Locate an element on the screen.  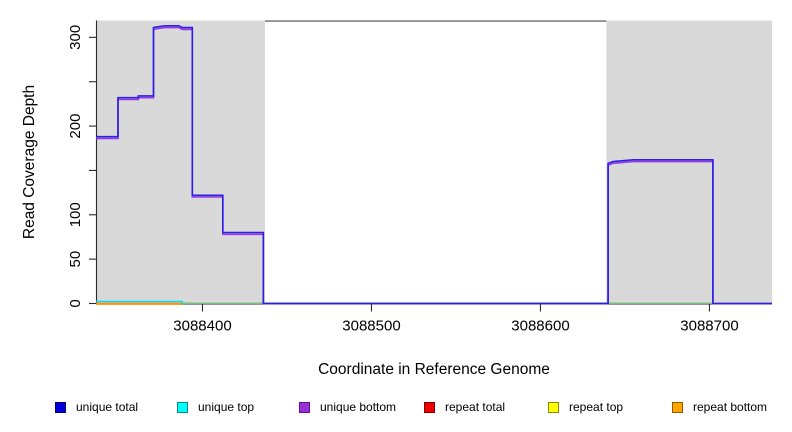
y-tick-label: 50 is located at coordinates (75, 259).